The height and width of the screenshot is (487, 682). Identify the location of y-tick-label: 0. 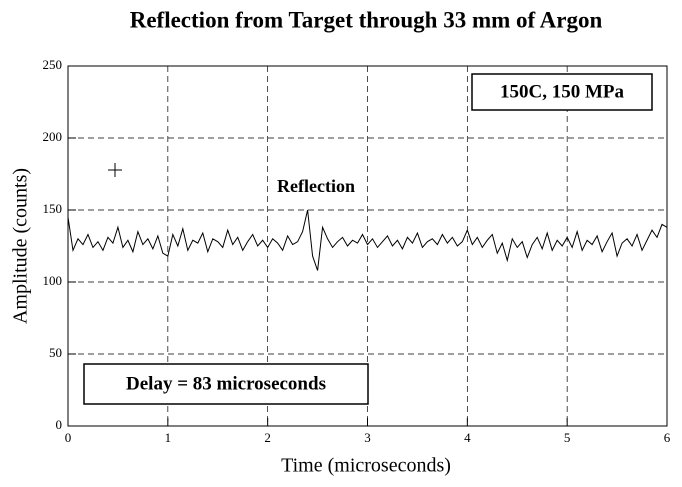
(59, 424).